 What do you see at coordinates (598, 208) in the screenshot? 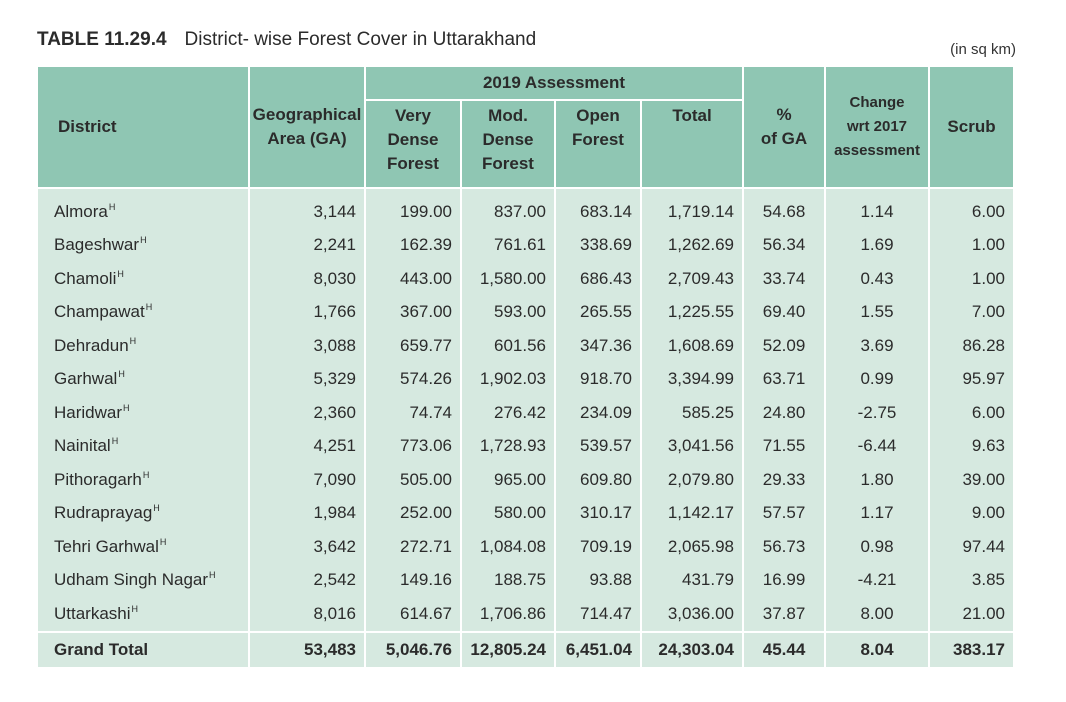
I see `of-cell: 683.14` at bounding box center [598, 208].